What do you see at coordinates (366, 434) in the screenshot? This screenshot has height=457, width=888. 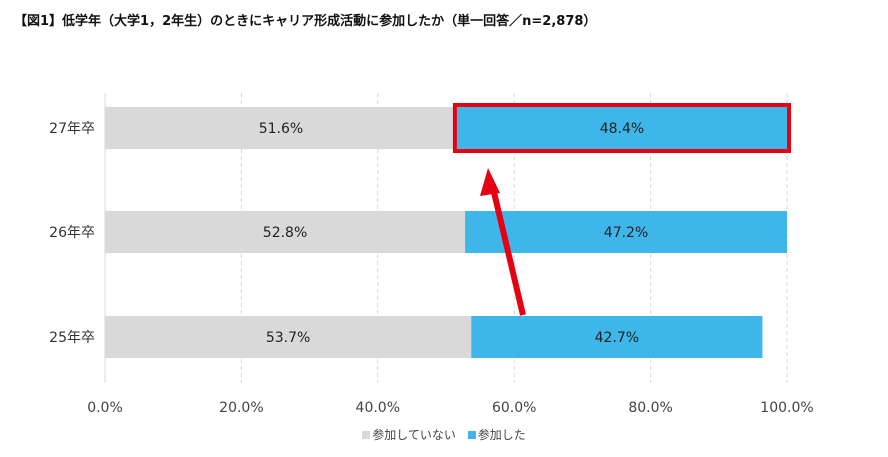 I see `legend-swatch-not-participated` at bounding box center [366, 434].